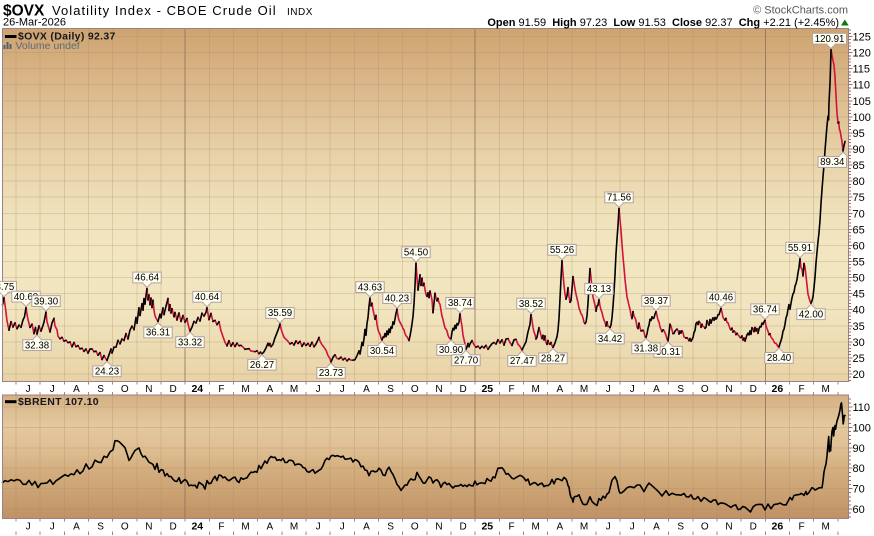 The image size is (874, 536). What do you see at coordinates (147, 278) in the screenshot?
I see `svg-text: 46.64` at bounding box center [147, 278].